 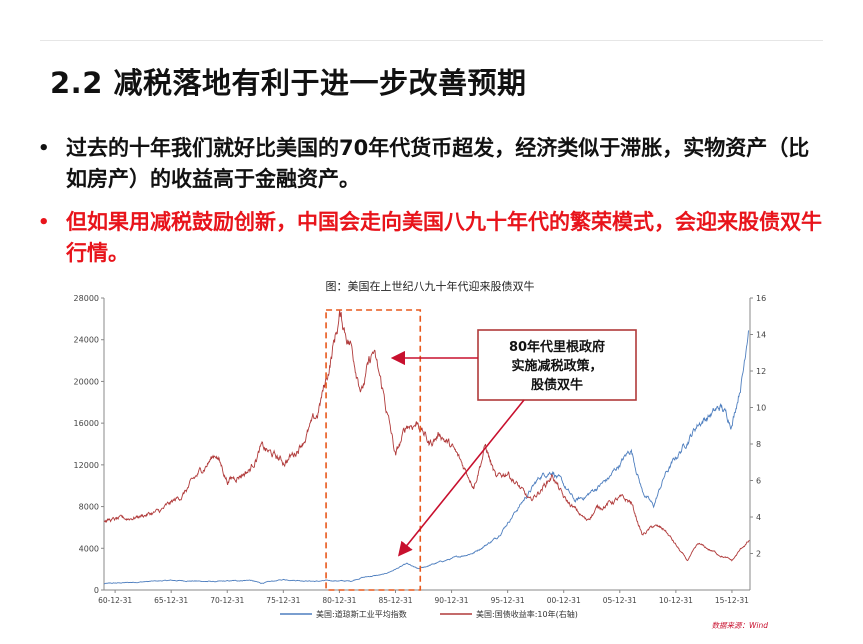 I want to click on right-tick-label: 16, so click(x=761, y=298).